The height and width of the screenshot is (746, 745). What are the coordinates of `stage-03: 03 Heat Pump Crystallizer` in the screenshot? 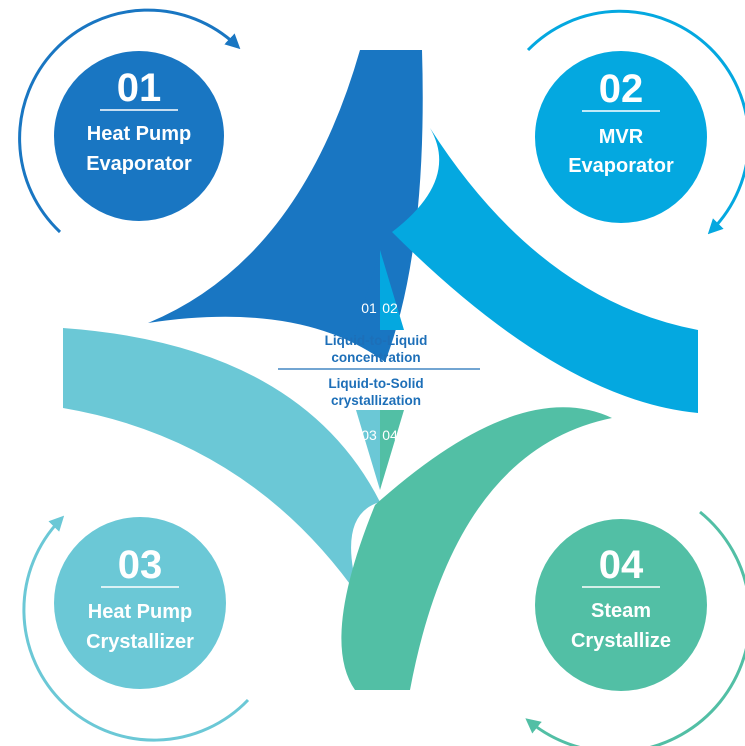 It's located at (140, 603).